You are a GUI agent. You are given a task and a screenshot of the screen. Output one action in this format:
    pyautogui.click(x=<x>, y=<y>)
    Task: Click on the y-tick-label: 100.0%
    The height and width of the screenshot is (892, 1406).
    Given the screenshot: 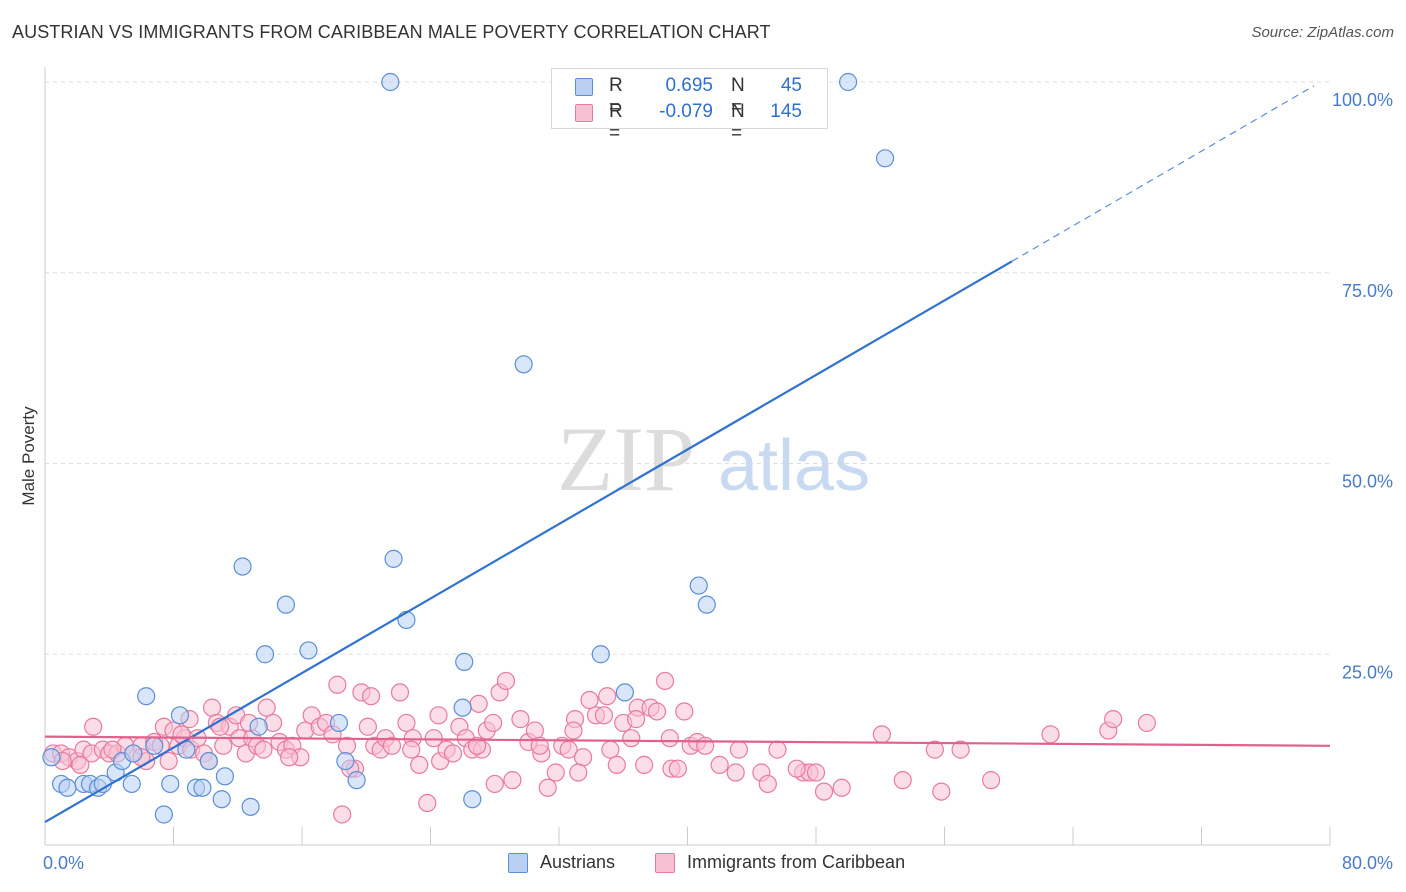 What is the action you would take?
    pyautogui.click(x=1362, y=100)
    